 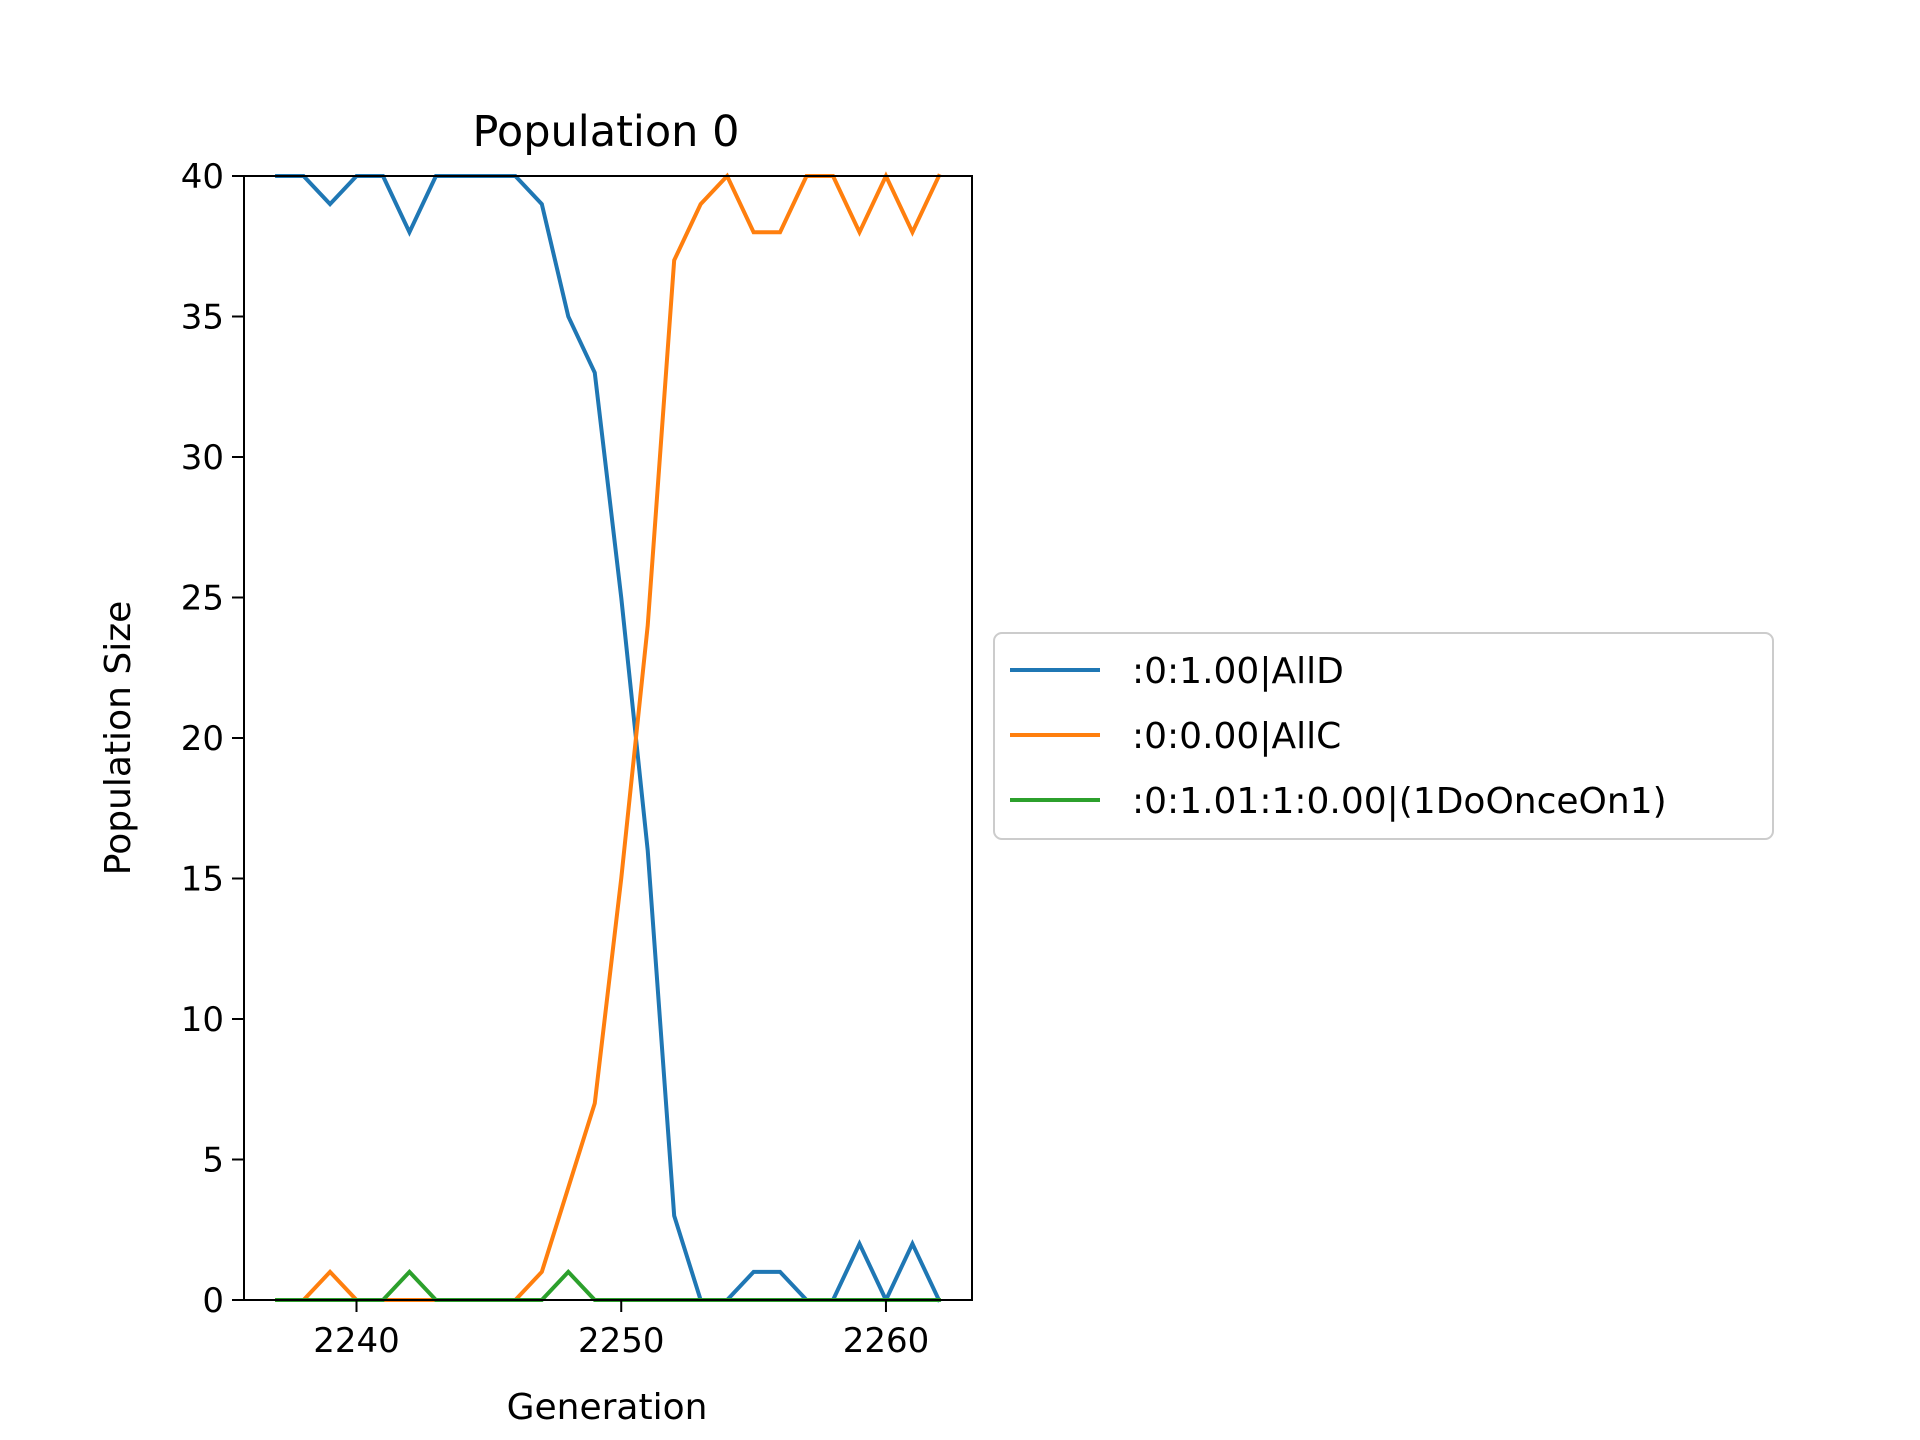 I want to click on y-axis: 0 5 10 15 20 25 30 35 40, so click(x=212, y=739).